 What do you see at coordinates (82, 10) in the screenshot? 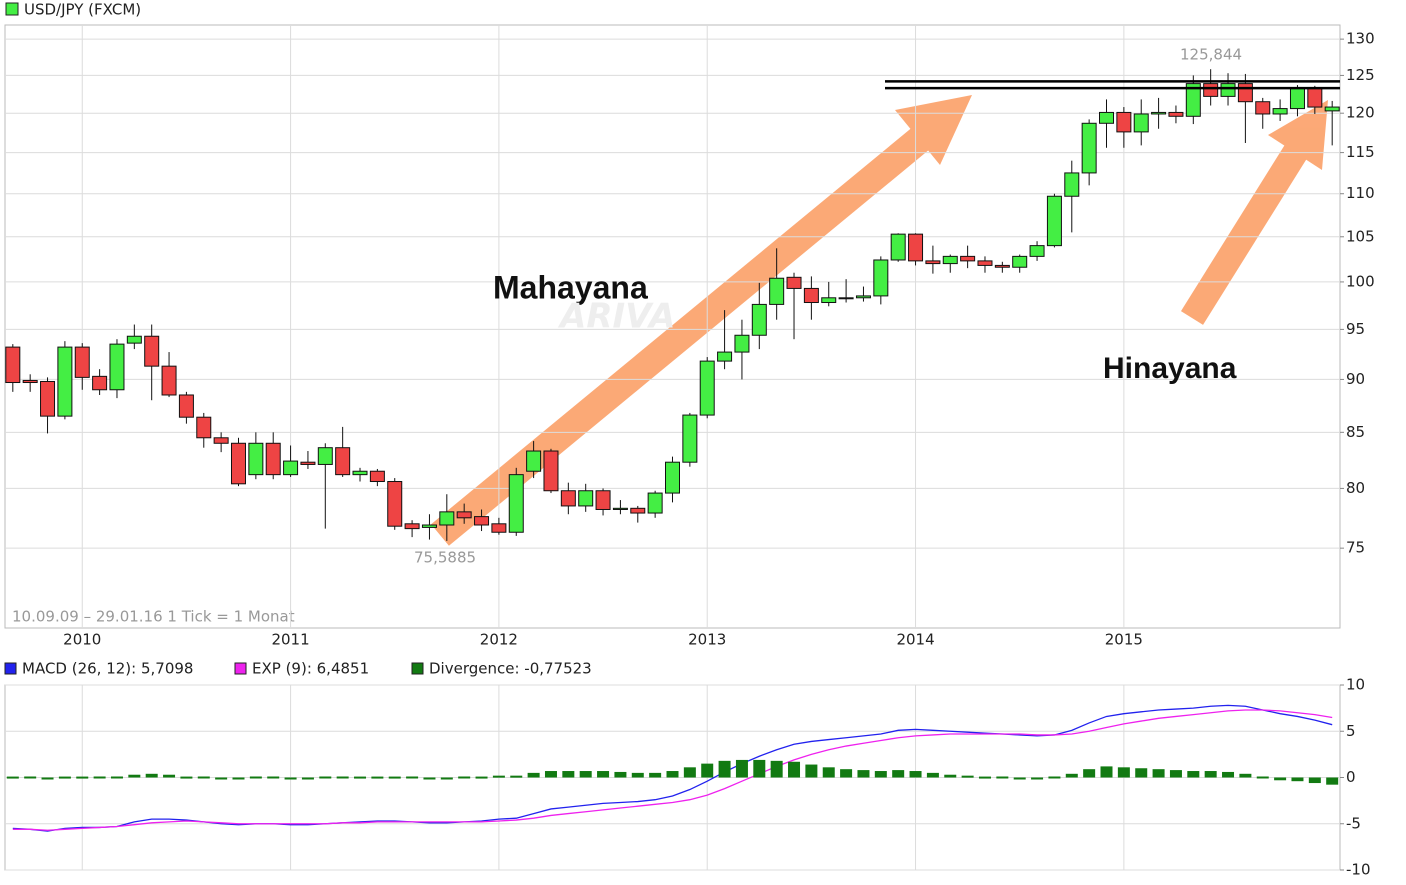
I see `chart-title: USD/JPY (FXCM)` at bounding box center [82, 10].